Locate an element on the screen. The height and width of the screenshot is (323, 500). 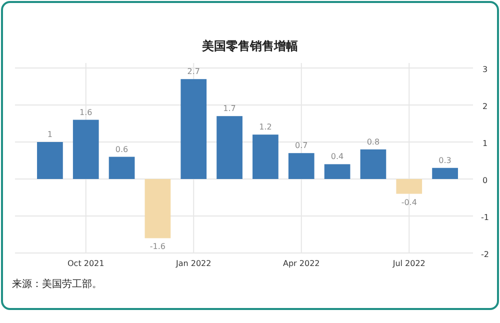
y-tick-label: 0 is located at coordinates (485, 180).